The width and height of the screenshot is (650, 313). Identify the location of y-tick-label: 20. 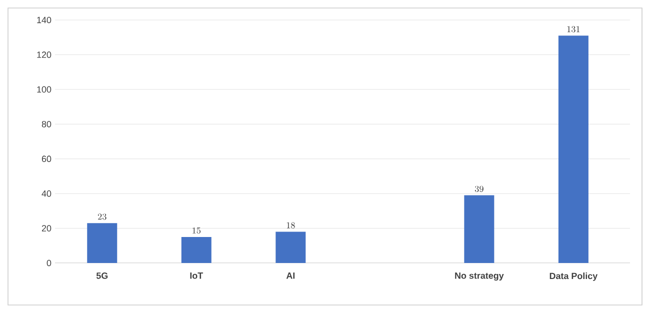
(47, 228).